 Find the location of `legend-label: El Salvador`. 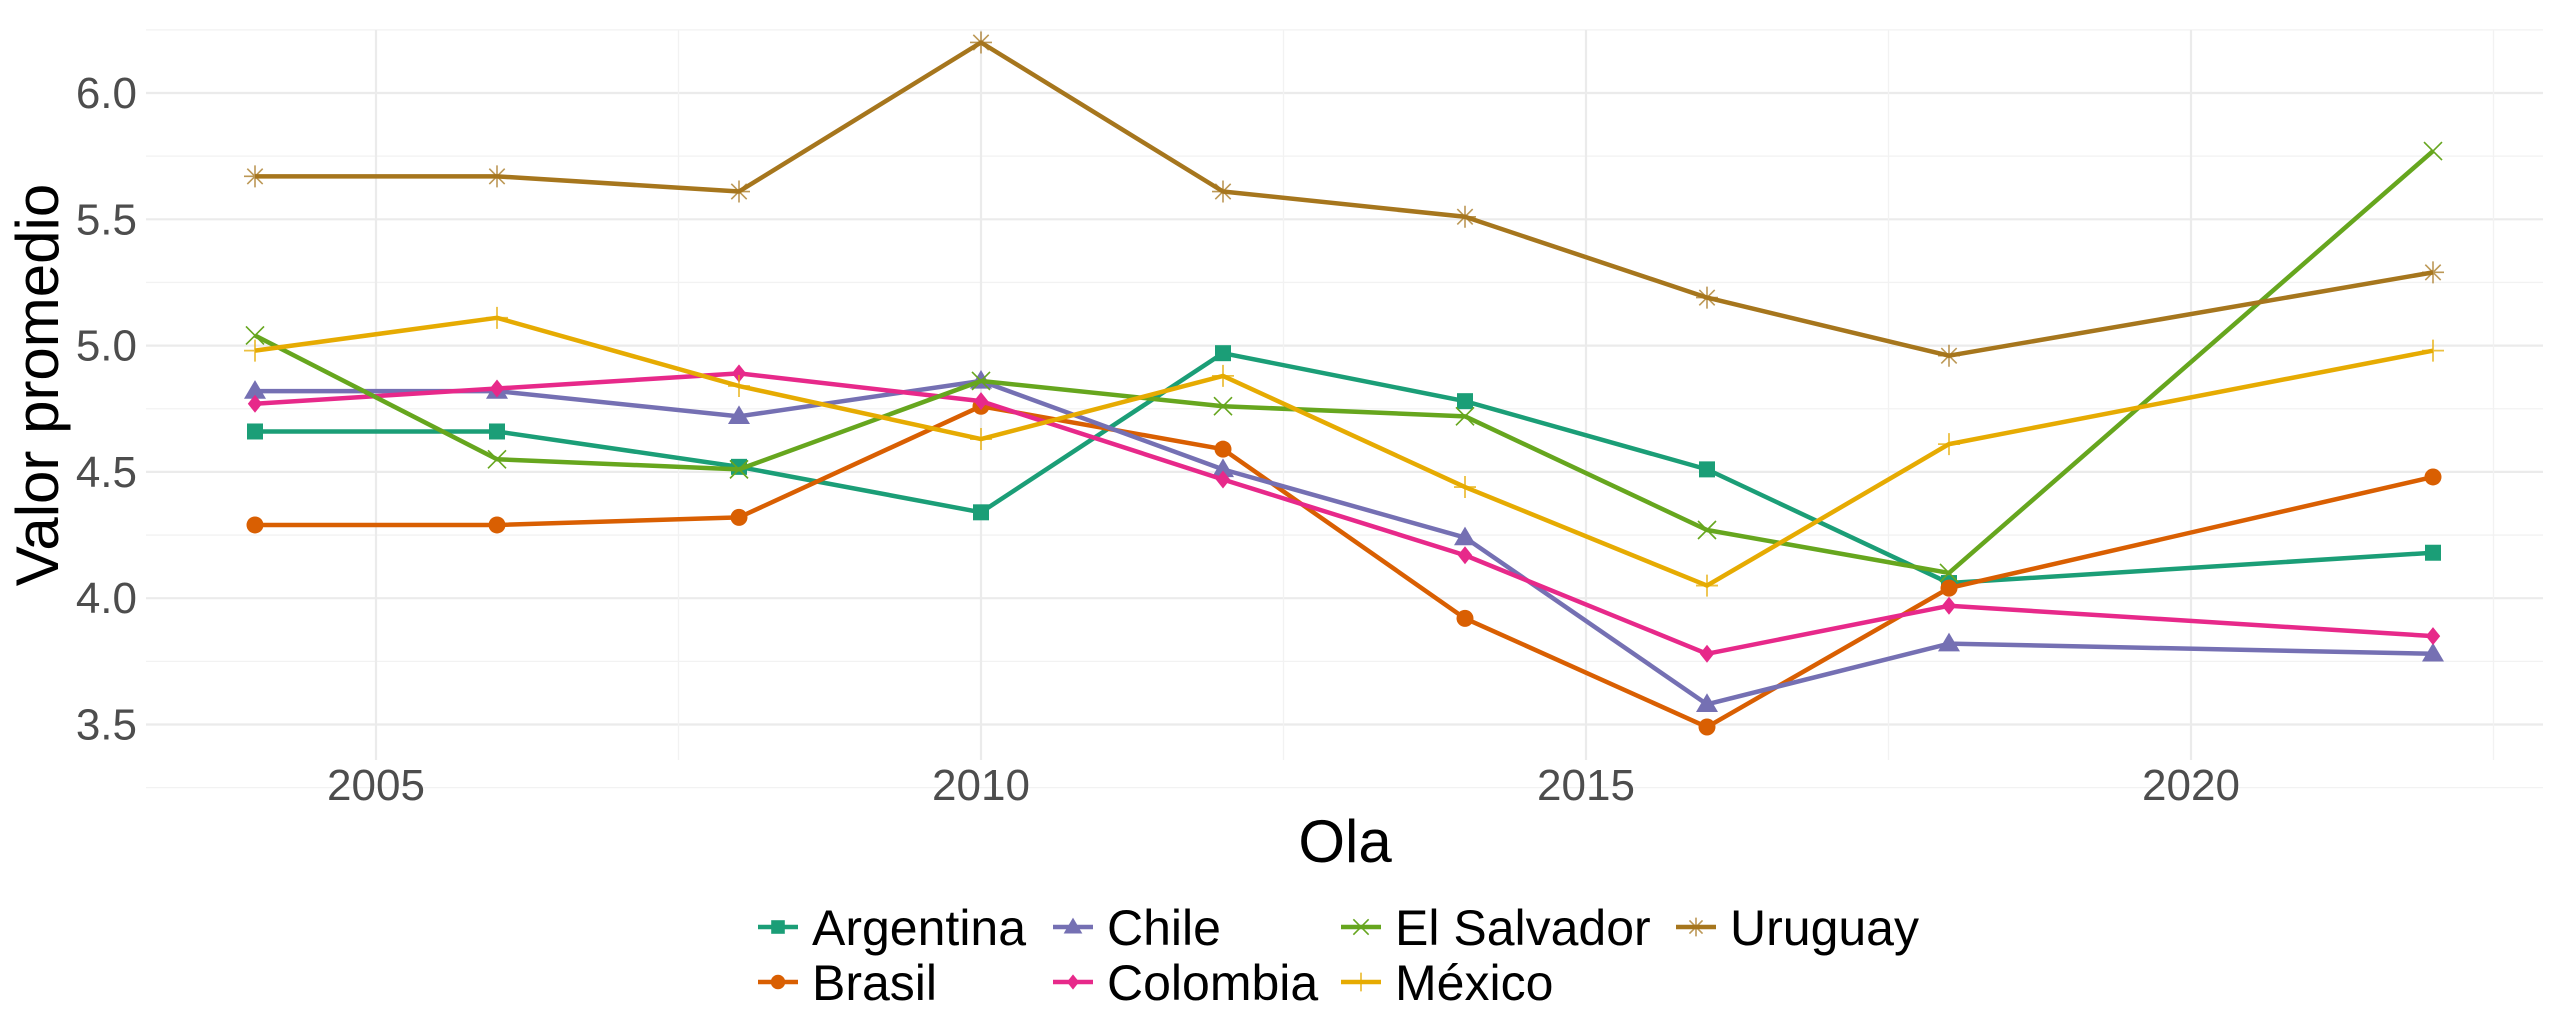

legend-label: El Salvador is located at coordinates (1523, 928).